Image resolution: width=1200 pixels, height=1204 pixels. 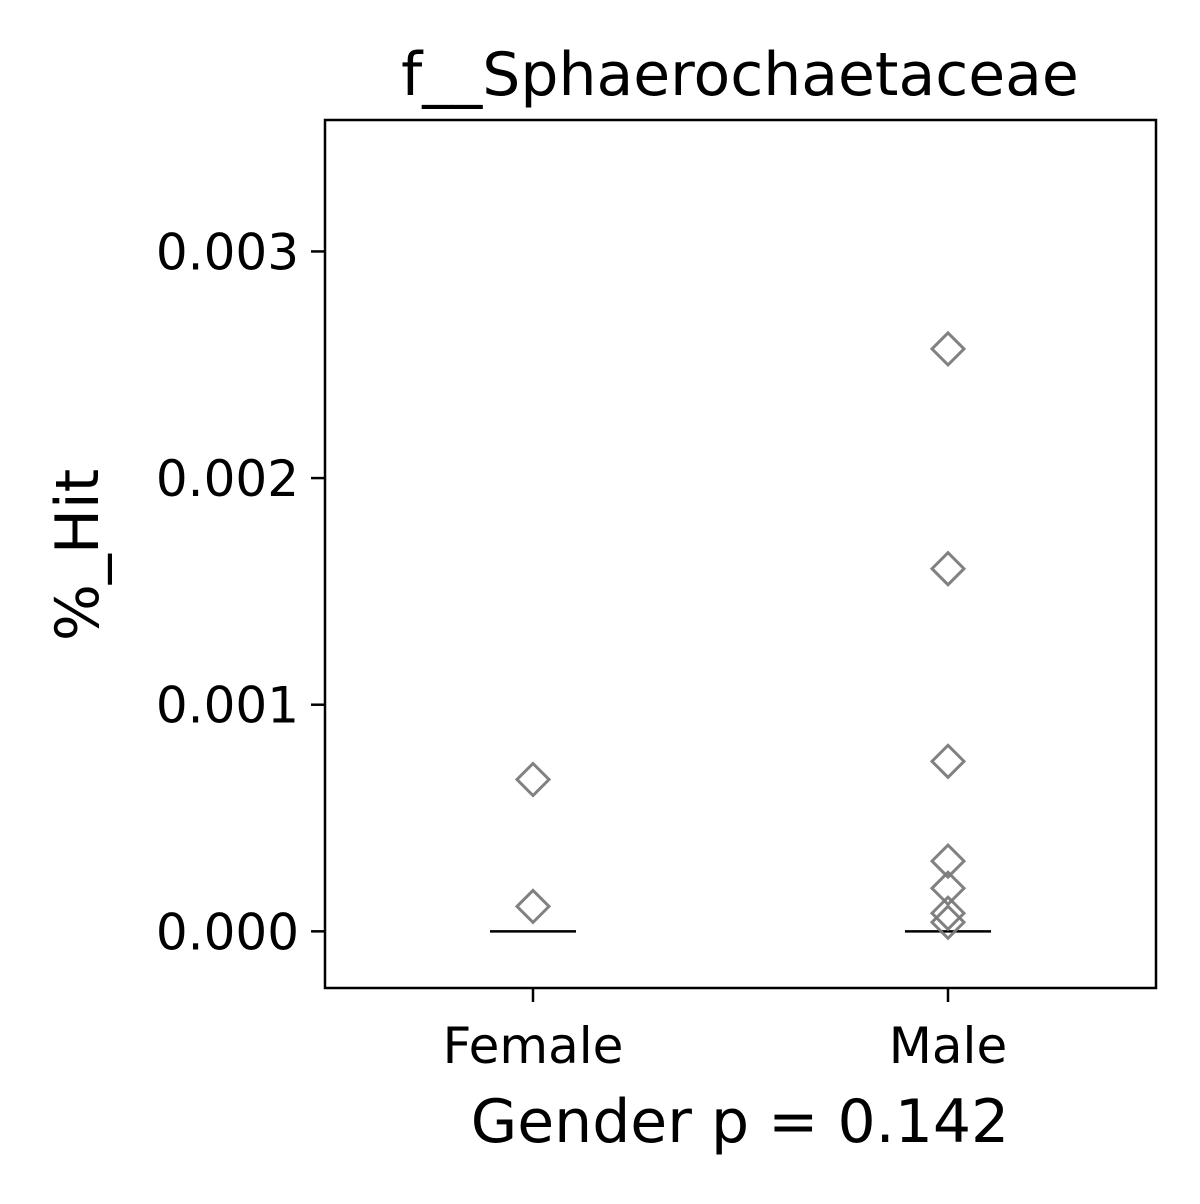 I want to click on x-tick-label: Male, so click(x=948, y=1046).